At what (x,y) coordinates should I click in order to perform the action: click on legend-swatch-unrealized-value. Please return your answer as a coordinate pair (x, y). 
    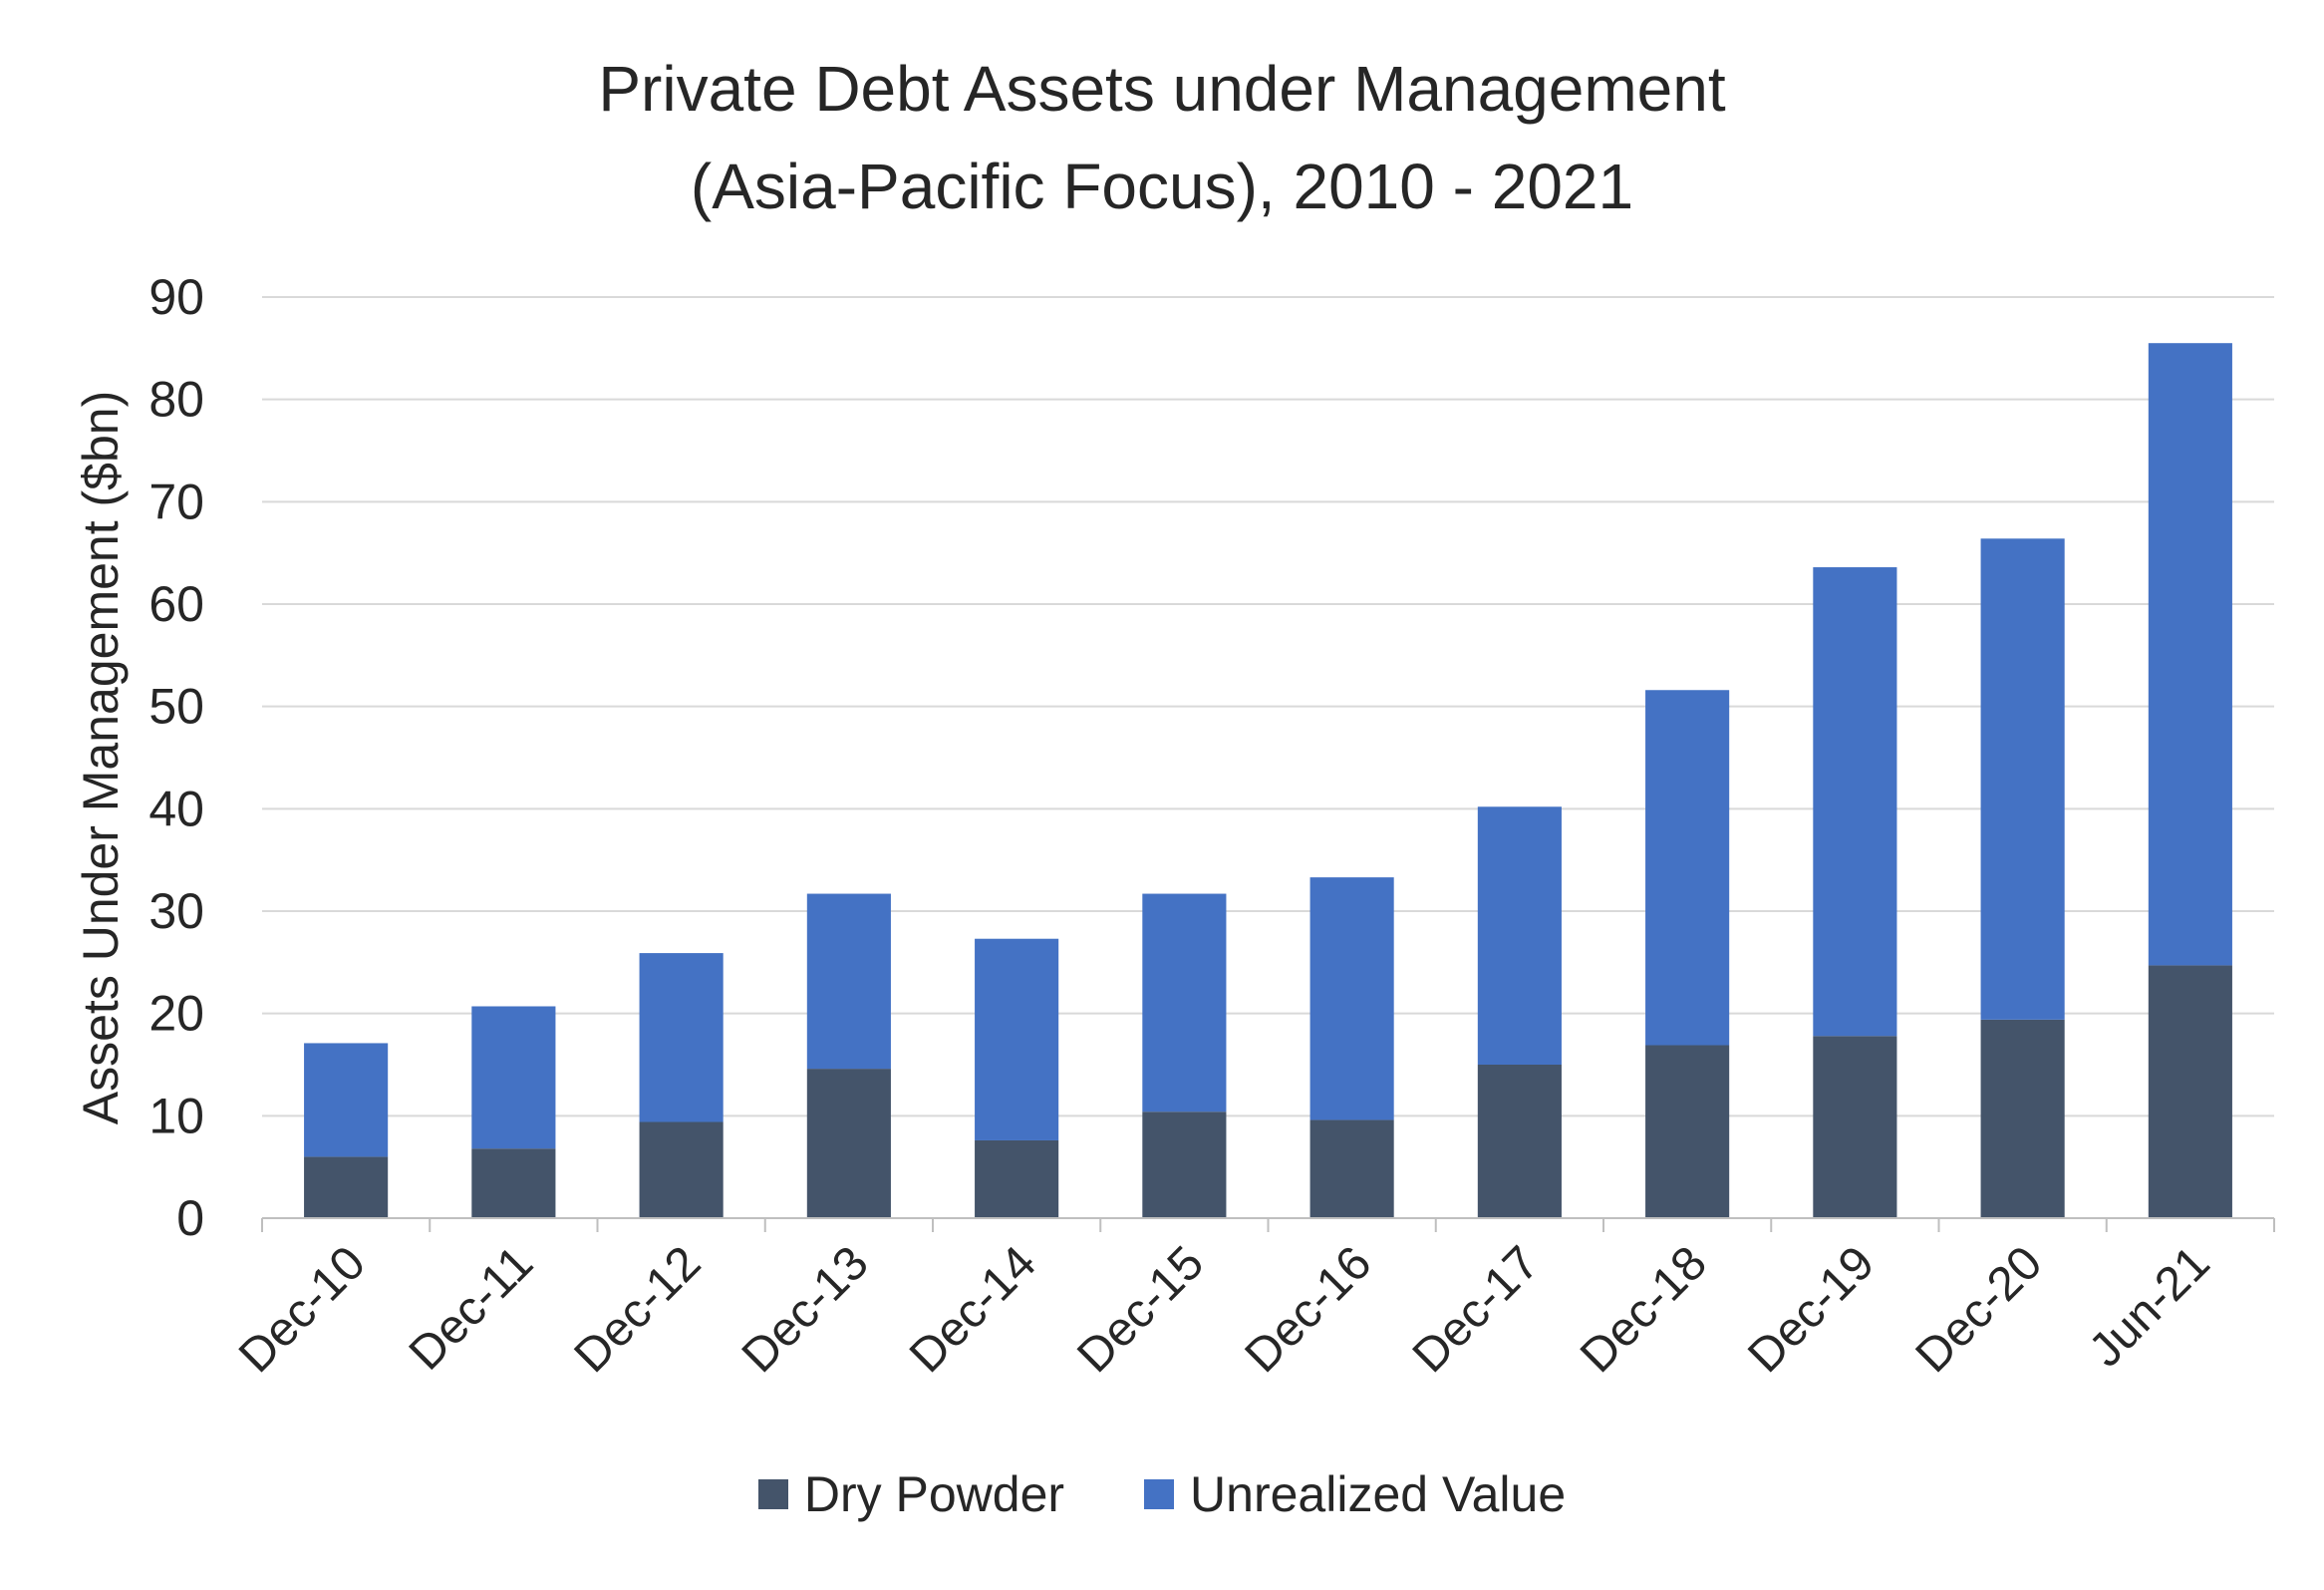
    Looking at the image, I should click on (1159, 1494).